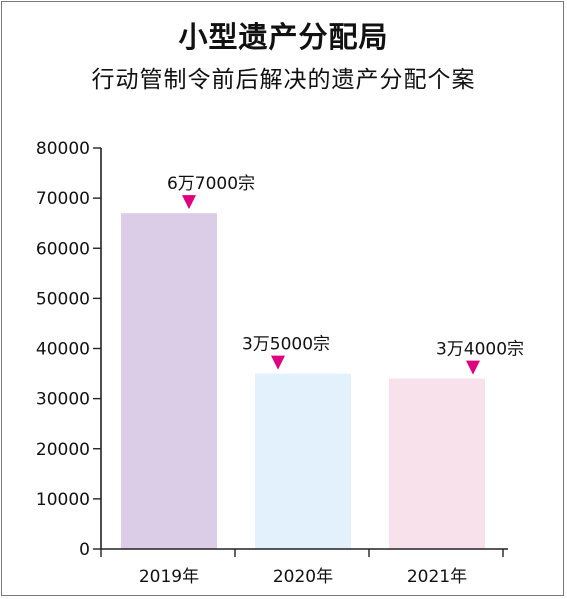 This screenshot has width=567, height=599. I want to click on x-tick-label-1: 2020年, so click(303, 577).